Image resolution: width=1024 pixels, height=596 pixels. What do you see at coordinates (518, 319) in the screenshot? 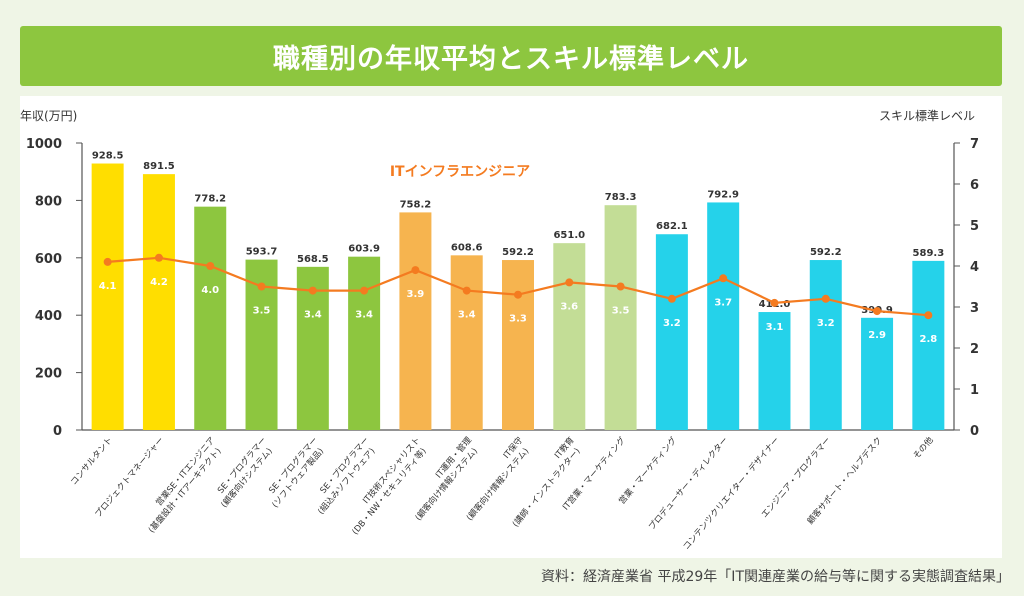
I see `skill-level-label: 3.3` at bounding box center [518, 319].